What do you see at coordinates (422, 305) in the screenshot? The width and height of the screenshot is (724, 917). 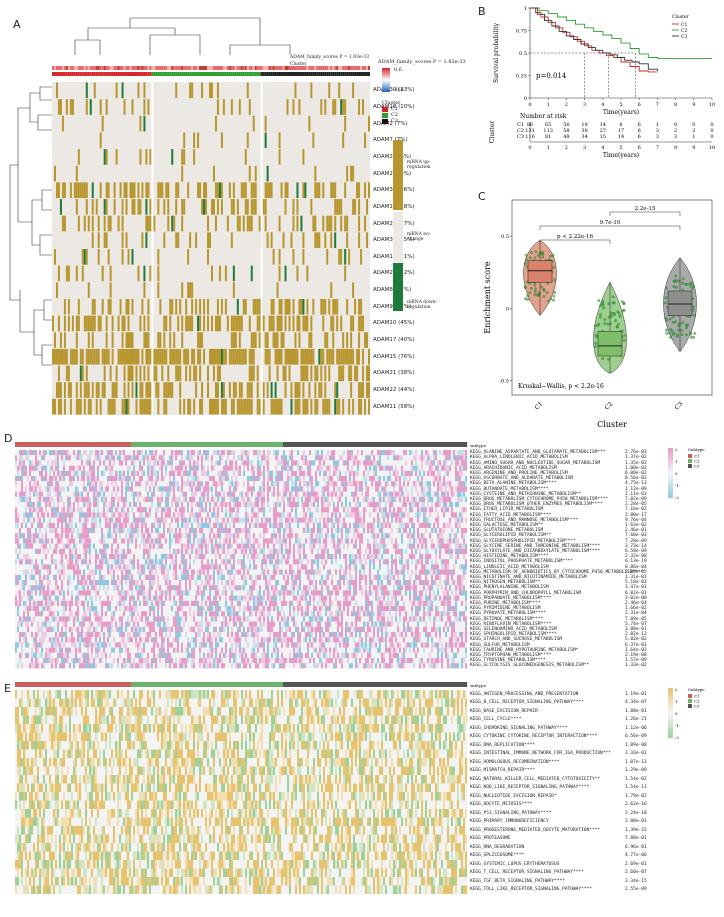 I see `legend-down-label: mRNA down-regulation` at bounding box center [422, 305].